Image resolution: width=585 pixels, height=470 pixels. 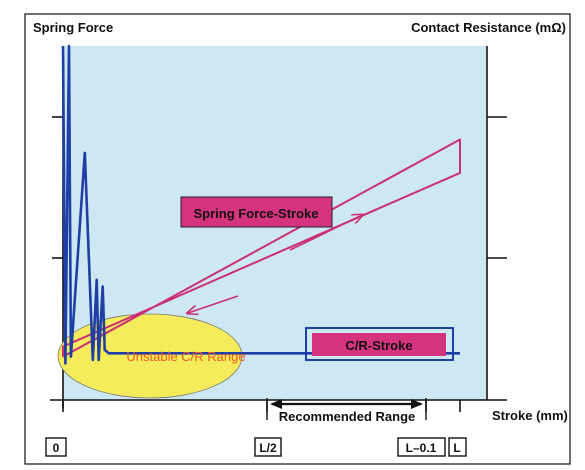 I want to click on spring-force-label: Spring Force-Stroke, so click(x=256, y=213).